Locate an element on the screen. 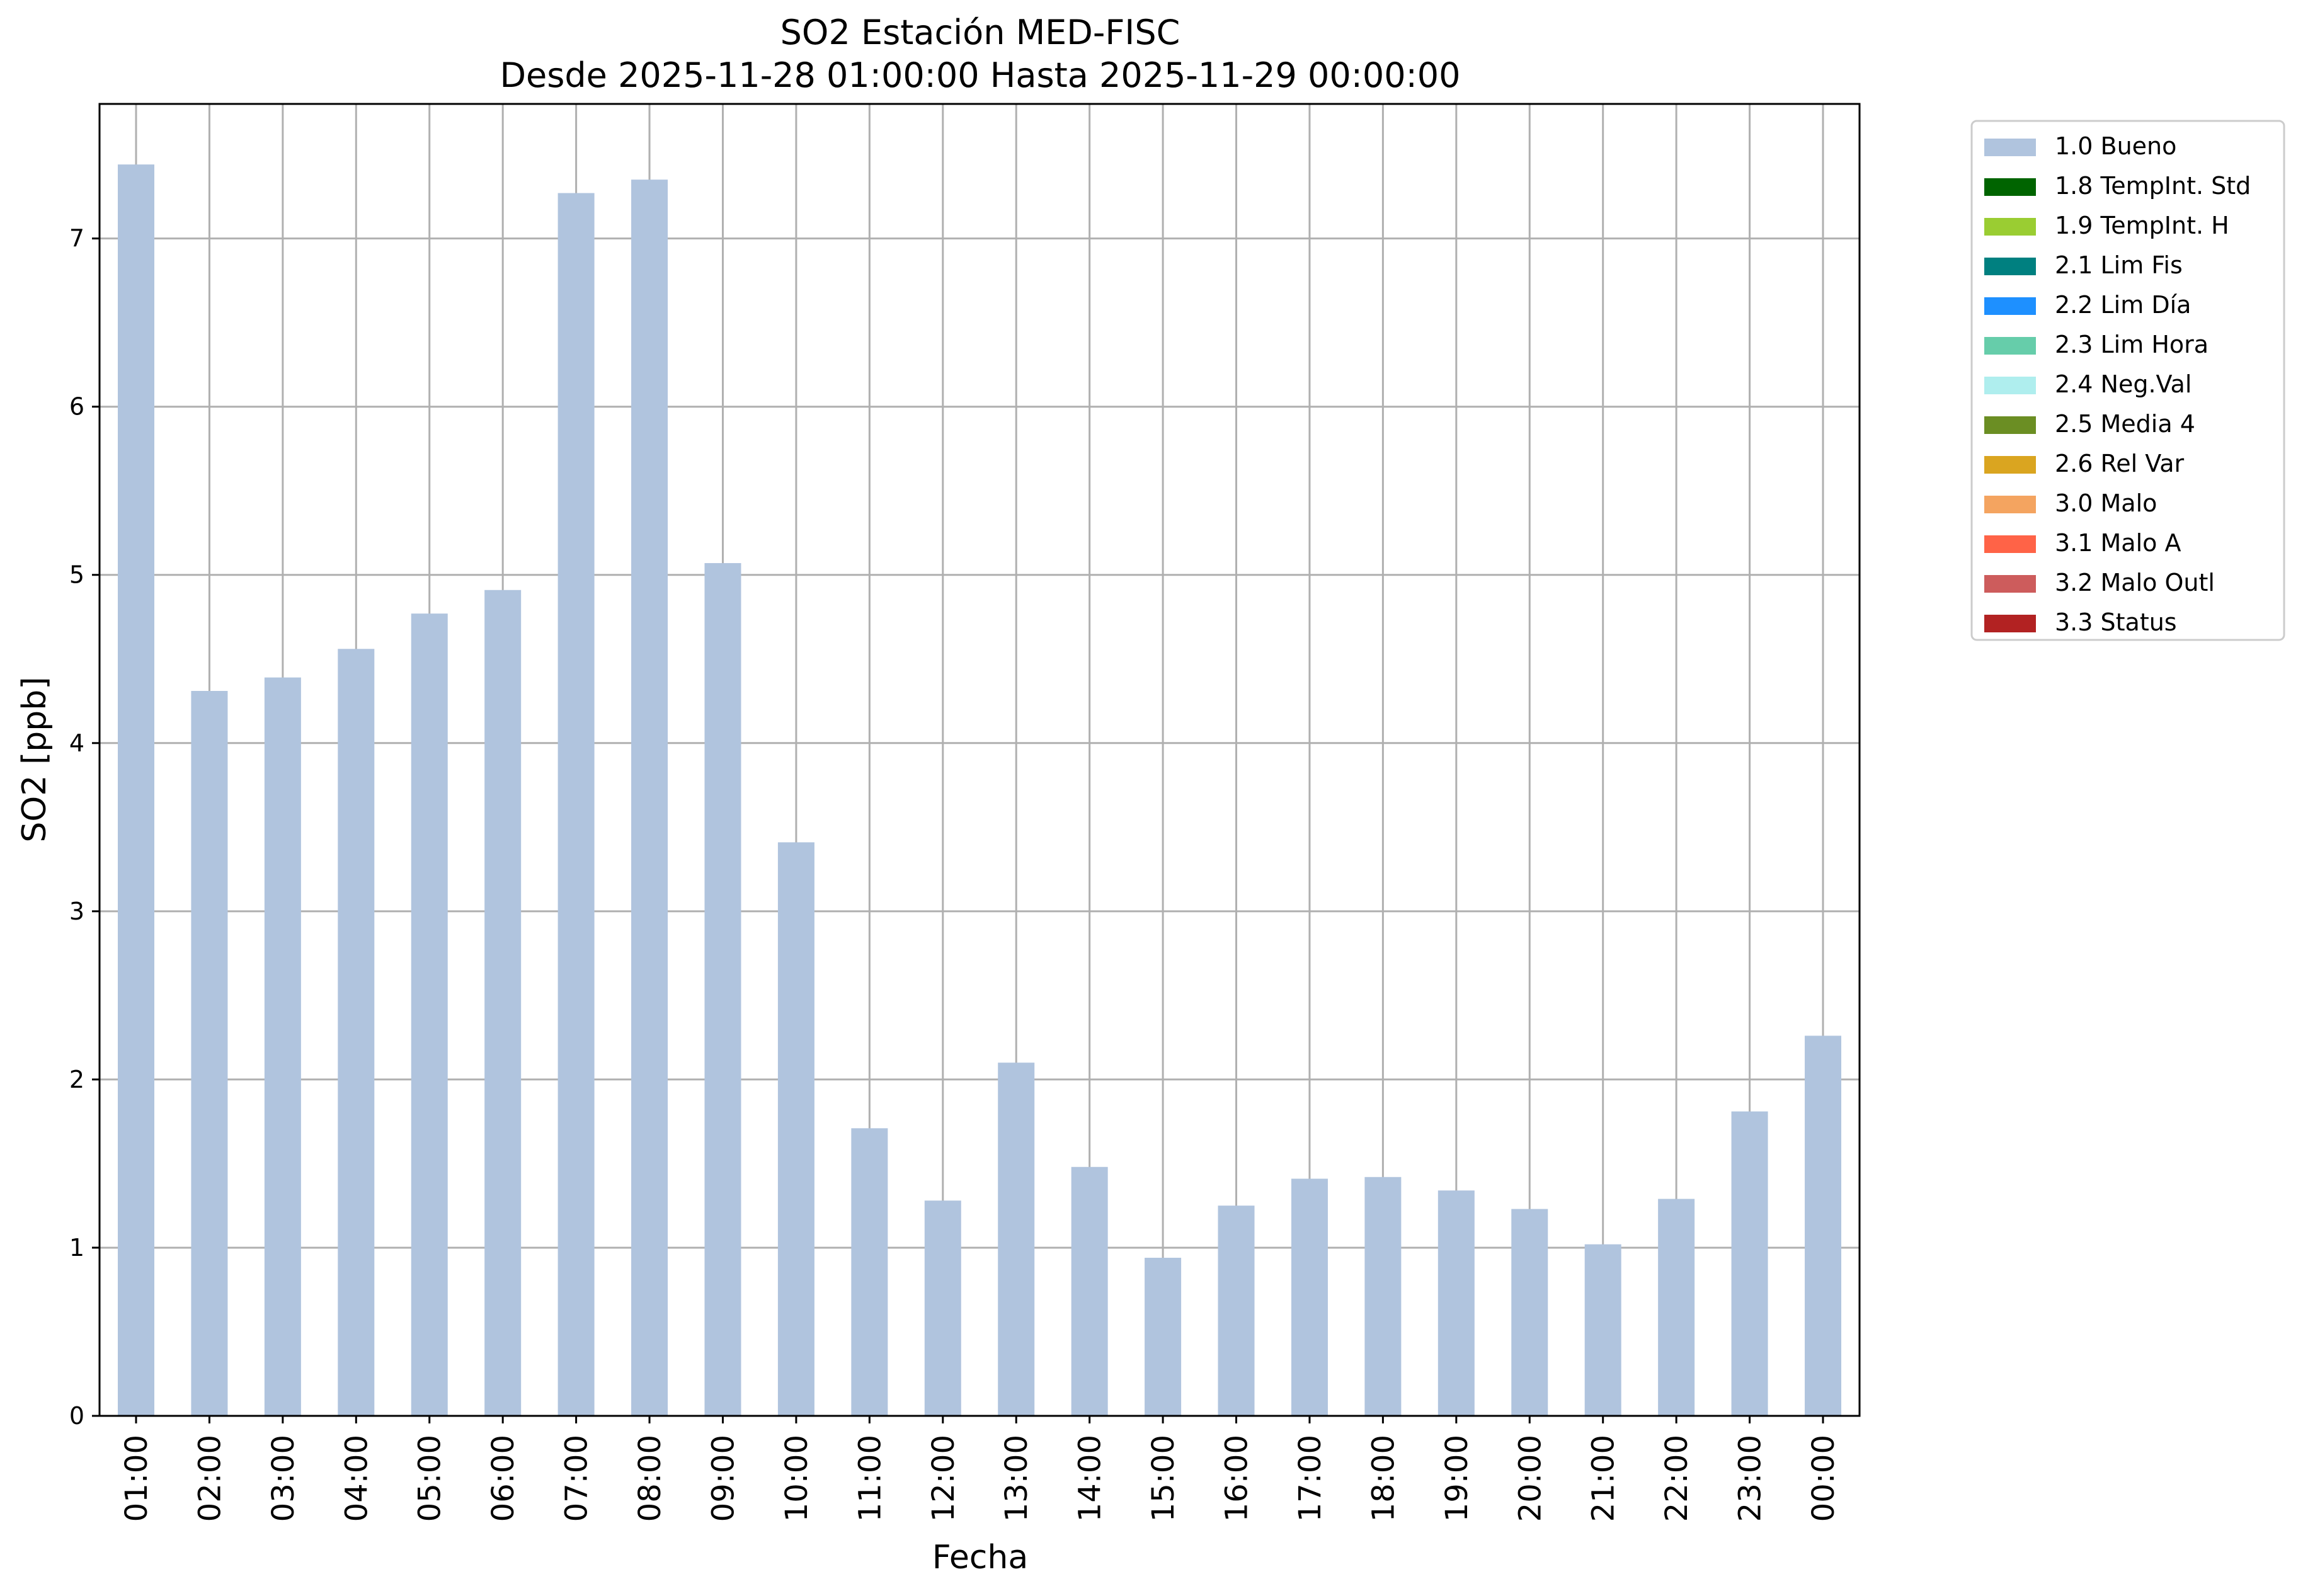 This screenshot has height=1596, width=2303. y-tick-label: 5 is located at coordinates (77, 575).